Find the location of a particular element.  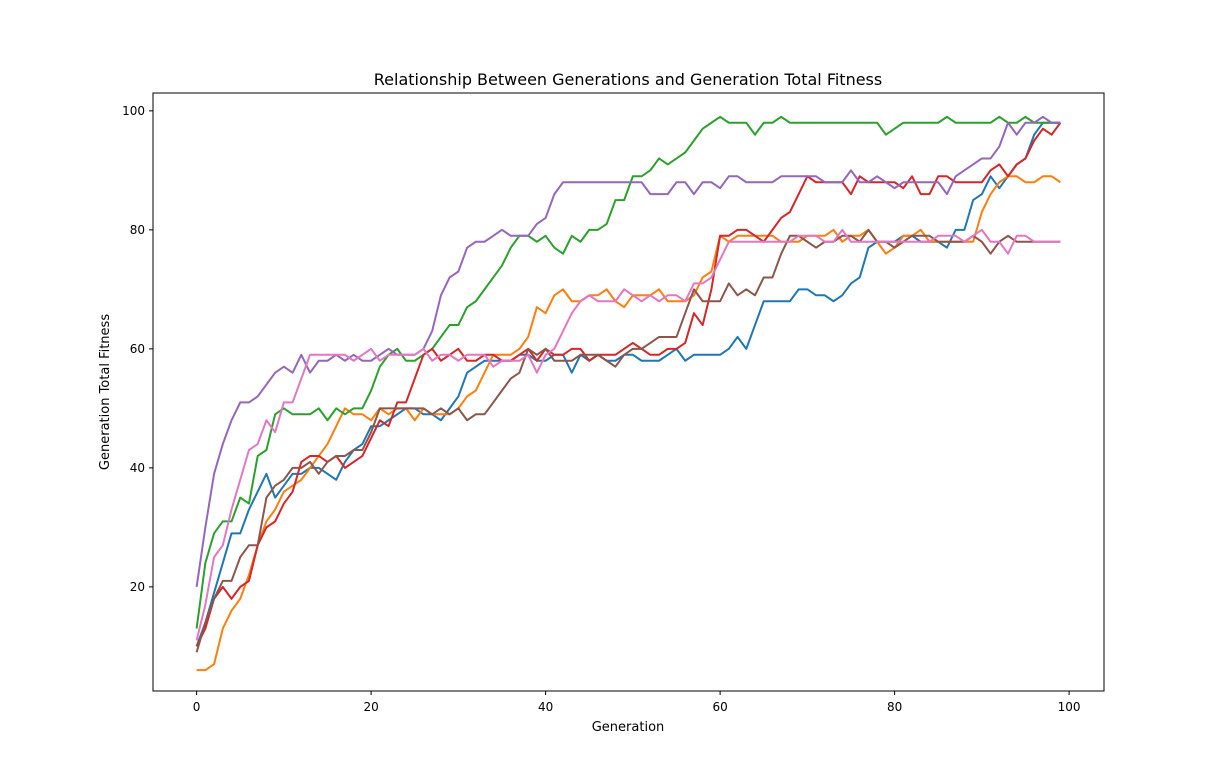

x-tick-label: 60 is located at coordinates (719, 707).